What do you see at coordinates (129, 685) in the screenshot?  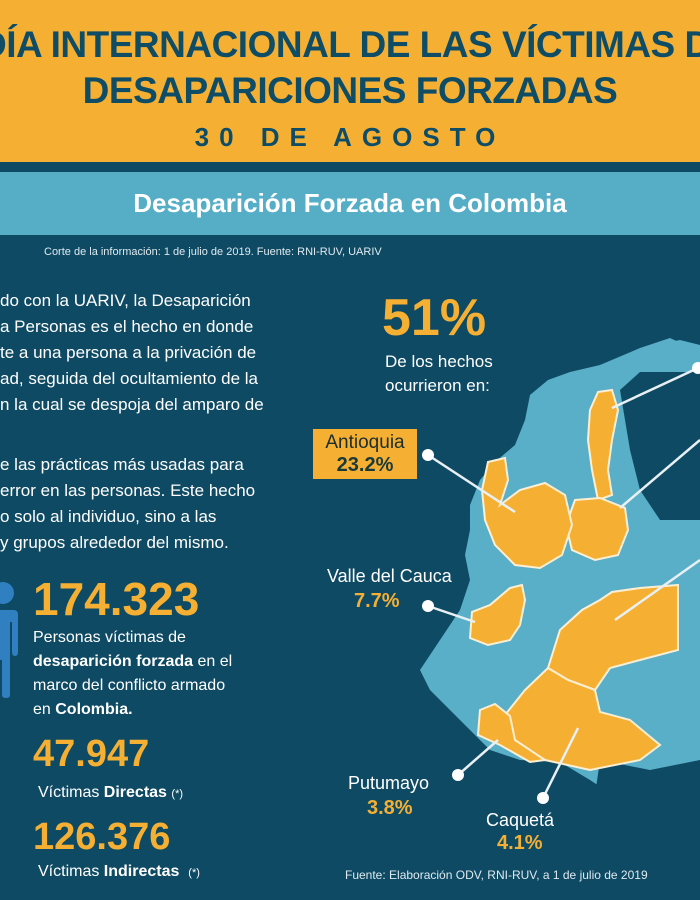 I see `total-victims-line3: marco del conflicto armado` at bounding box center [129, 685].